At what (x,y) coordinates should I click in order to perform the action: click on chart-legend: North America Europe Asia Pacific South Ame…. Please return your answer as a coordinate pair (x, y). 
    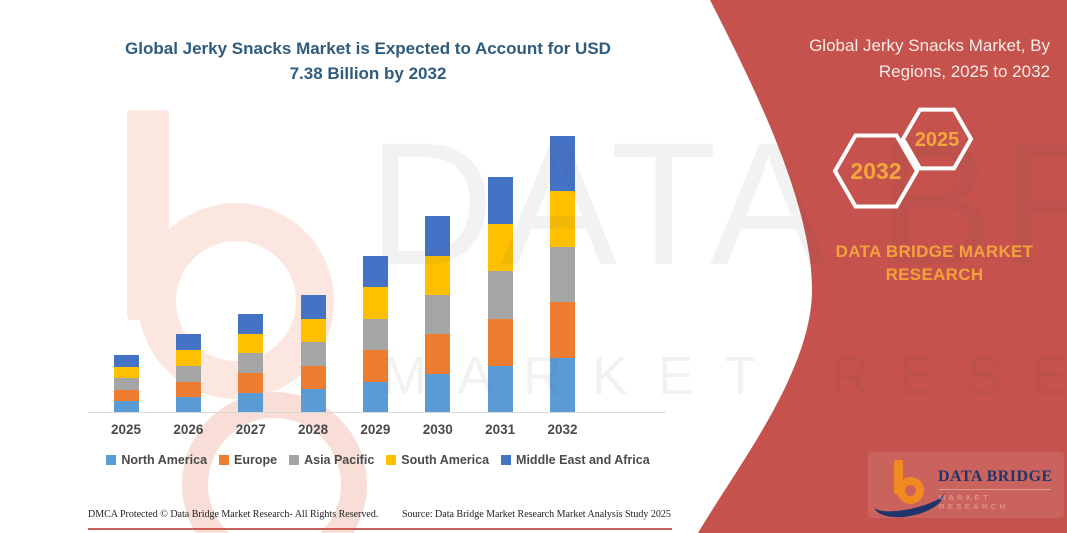
    Looking at the image, I should click on (378, 460).